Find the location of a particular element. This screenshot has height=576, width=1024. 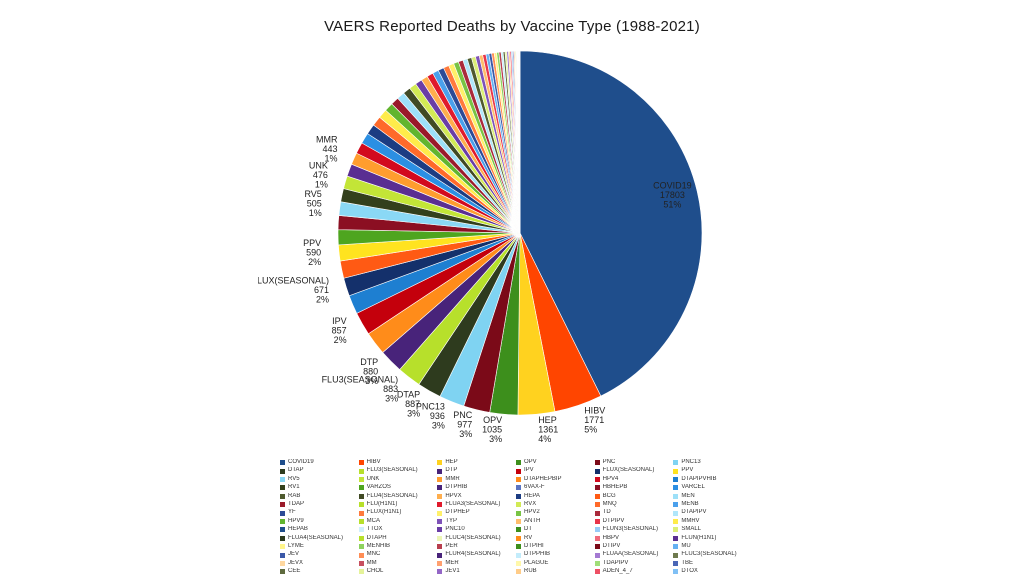

legend-label: MU is located at coordinates (686, 546).